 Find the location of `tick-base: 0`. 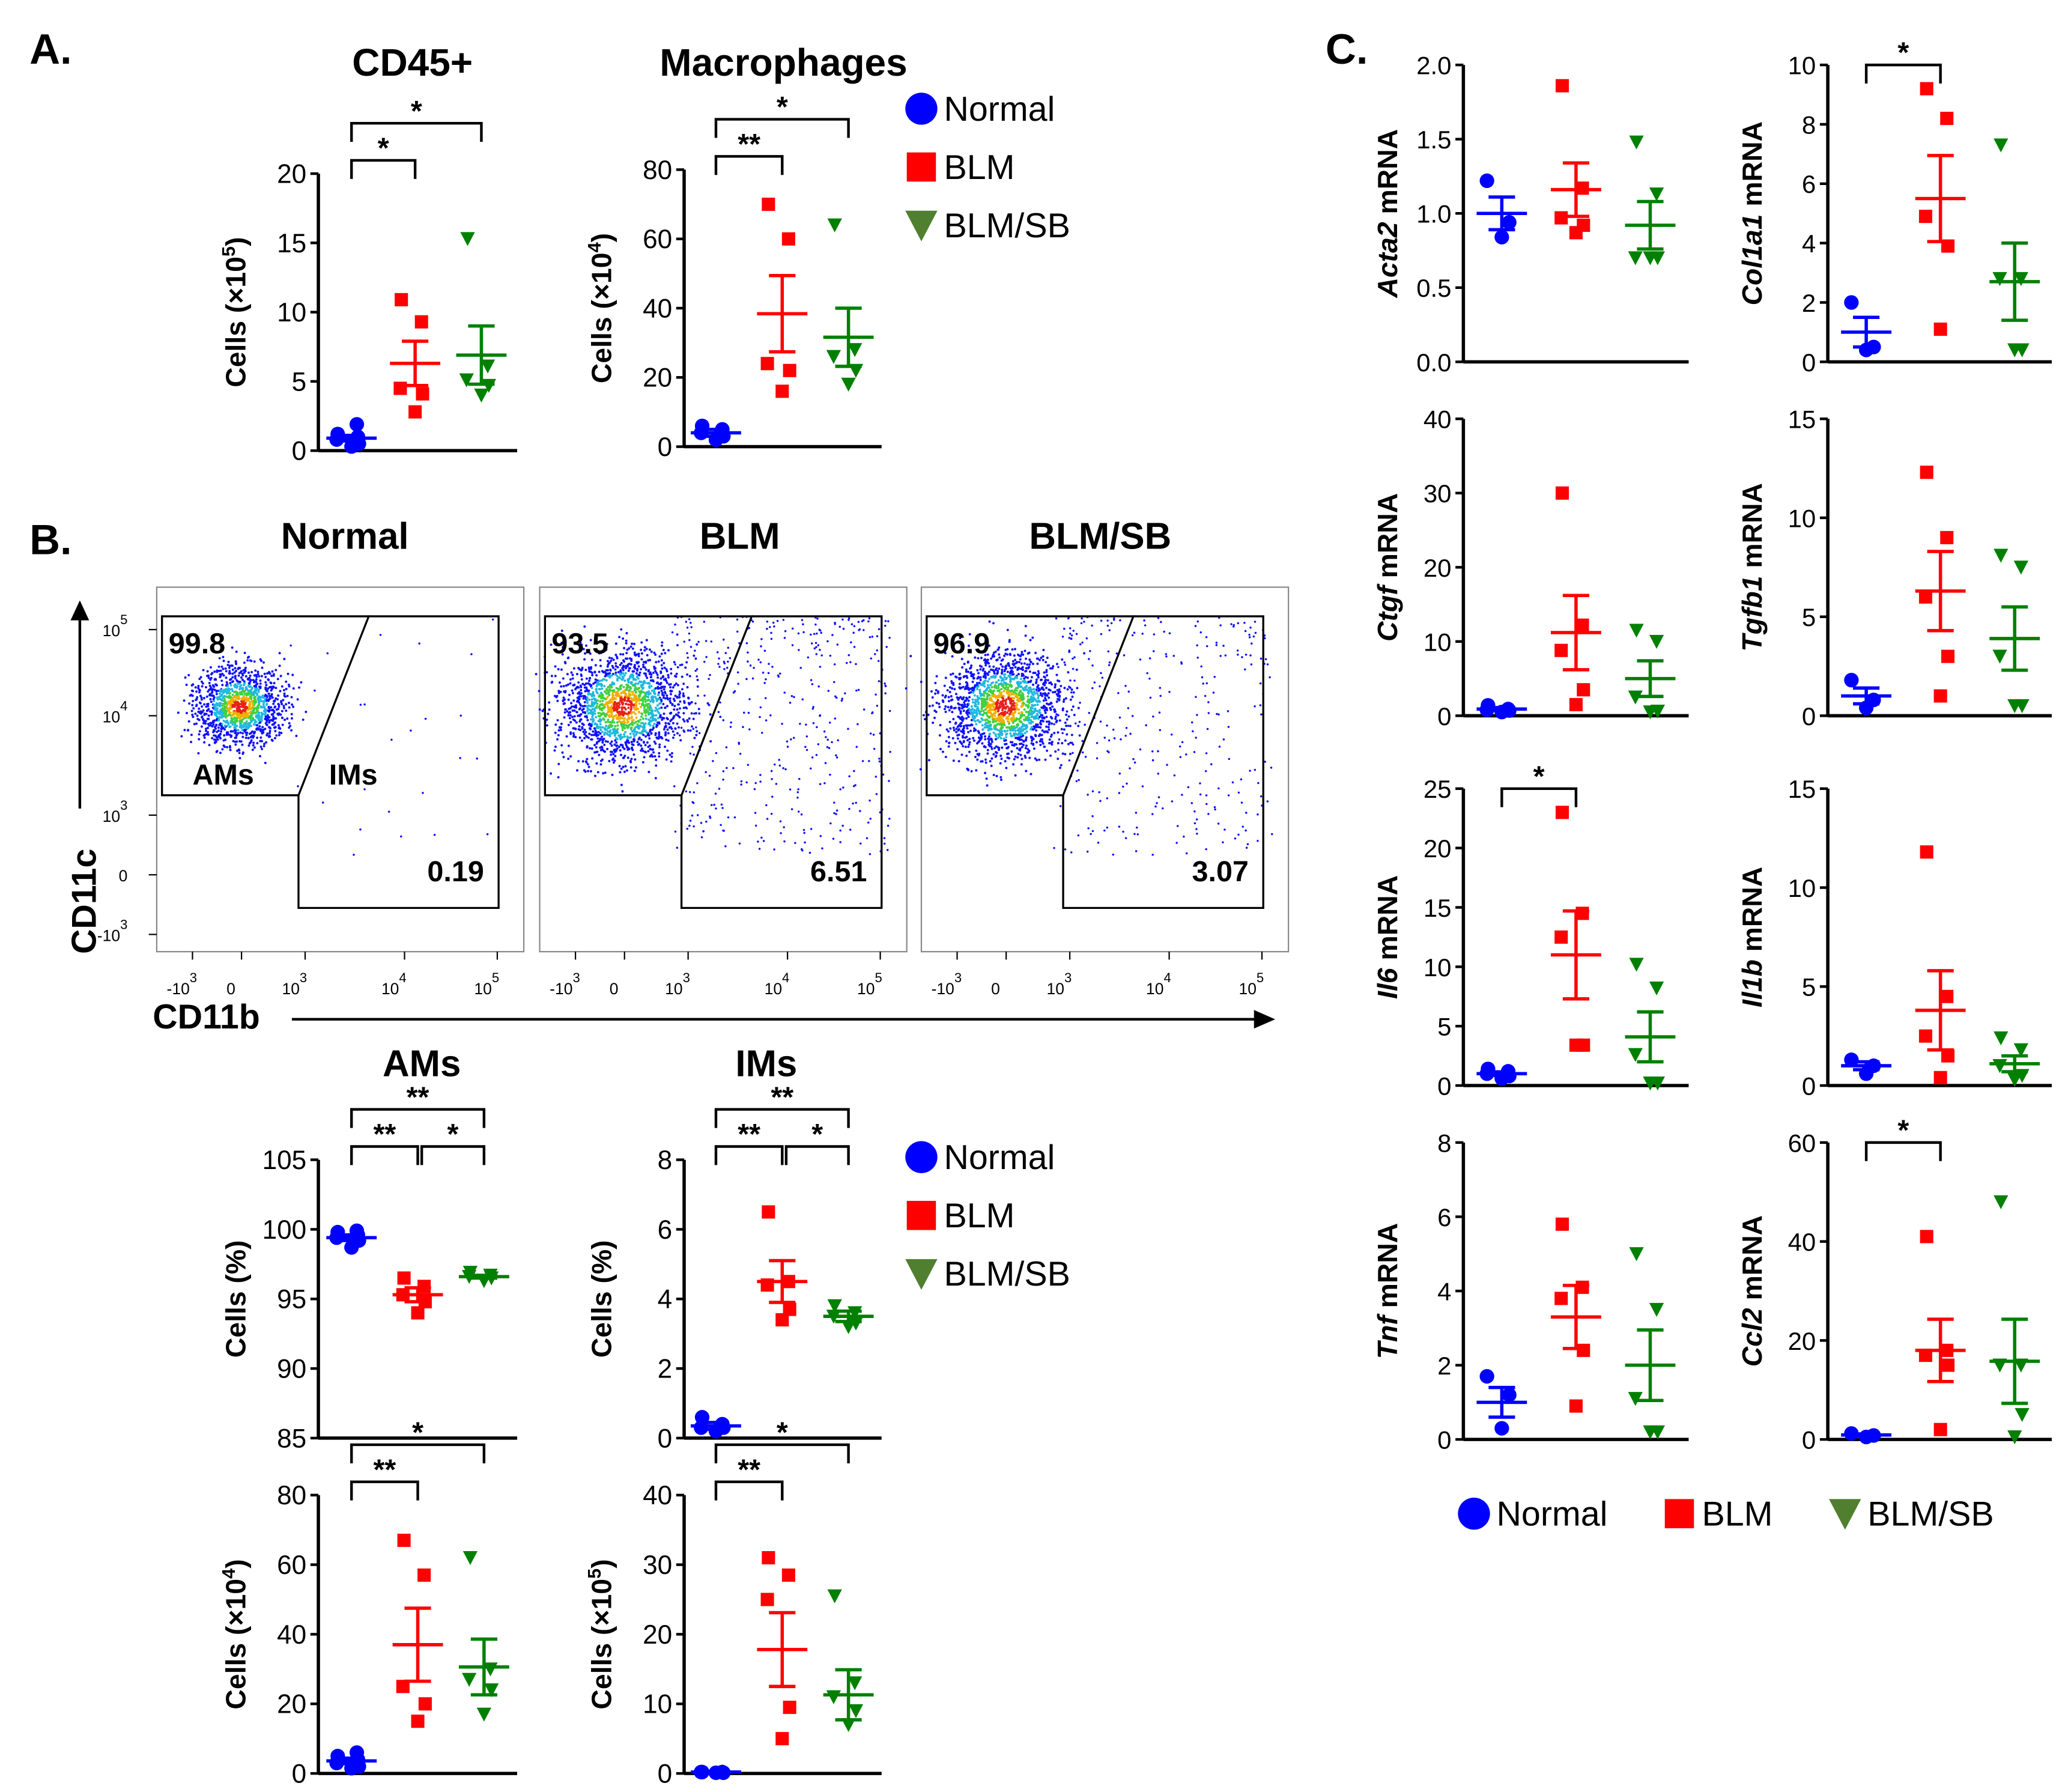

tick-base: 0 is located at coordinates (615, 989).